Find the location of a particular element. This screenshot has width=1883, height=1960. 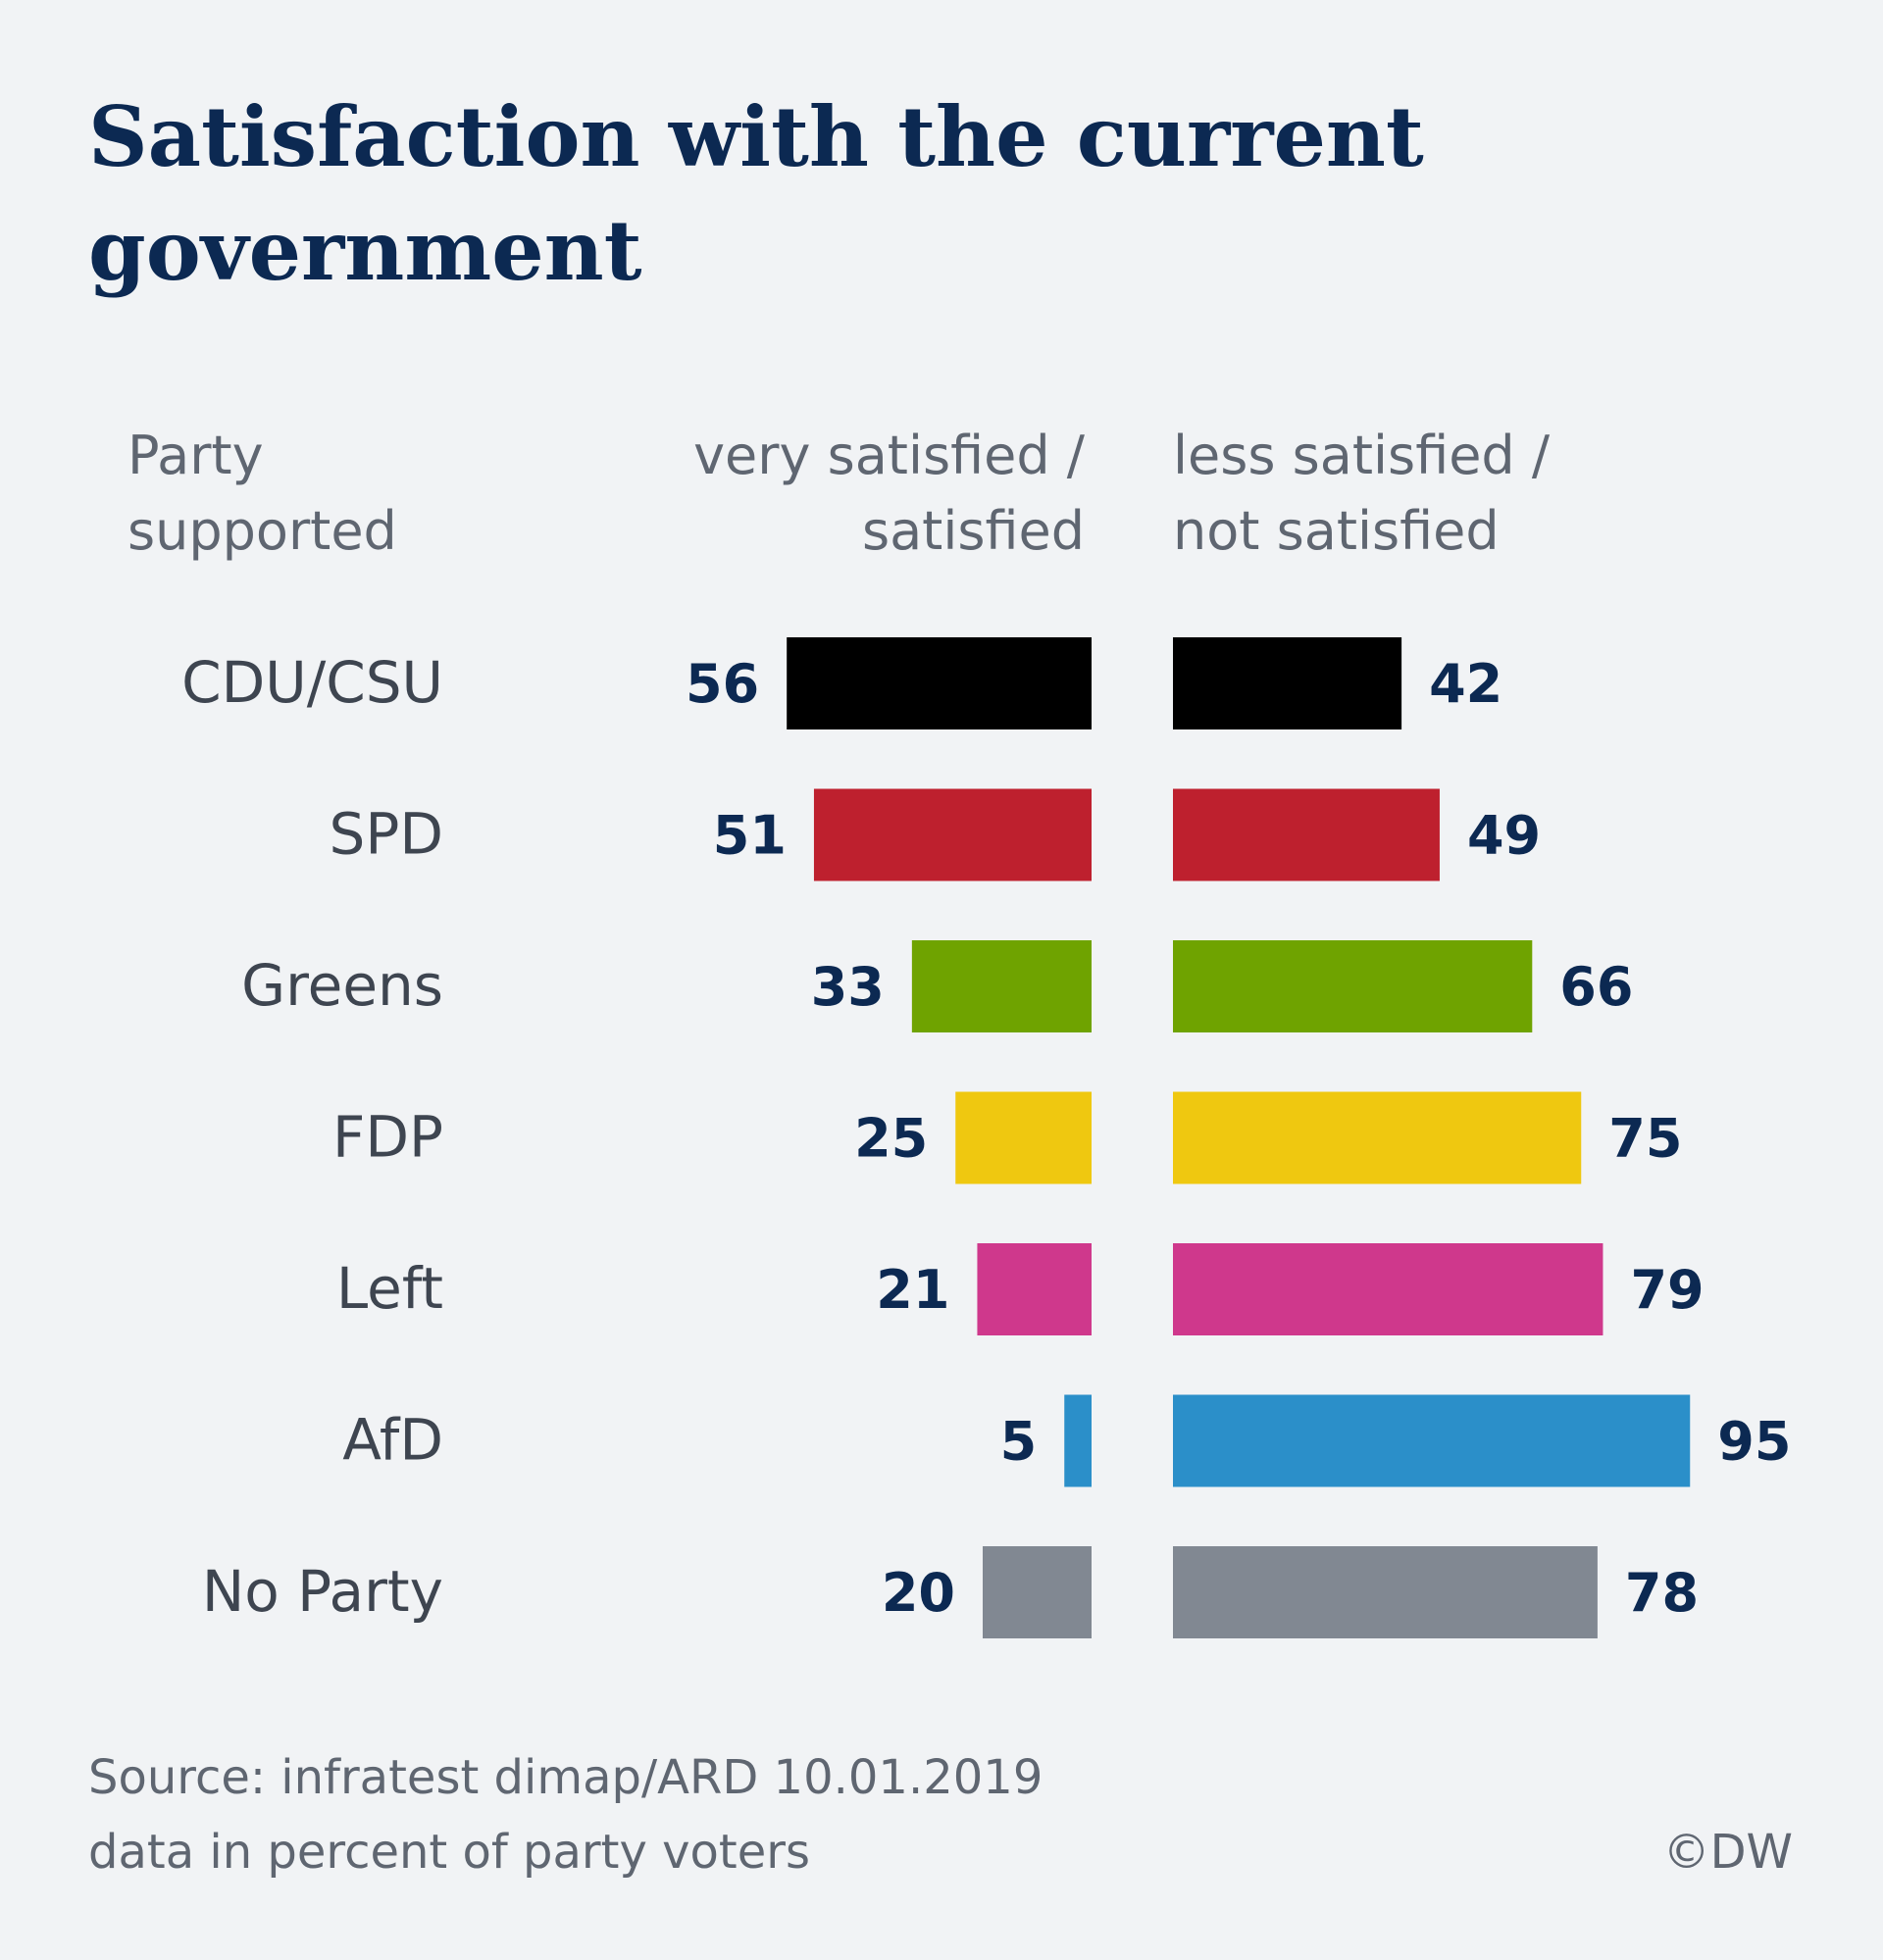

category-label-greens: Greens is located at coordinates (342, 985).